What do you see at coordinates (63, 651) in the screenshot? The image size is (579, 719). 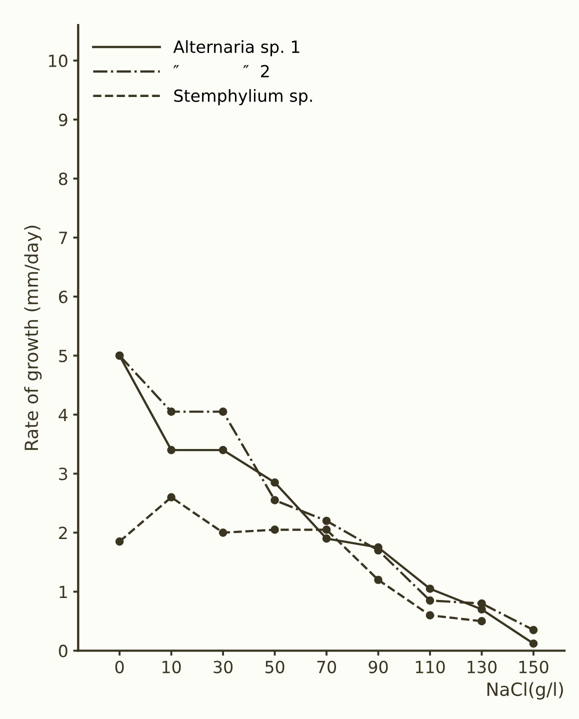 I see `y-tick-label: 0` at bounding box center [63, 651].